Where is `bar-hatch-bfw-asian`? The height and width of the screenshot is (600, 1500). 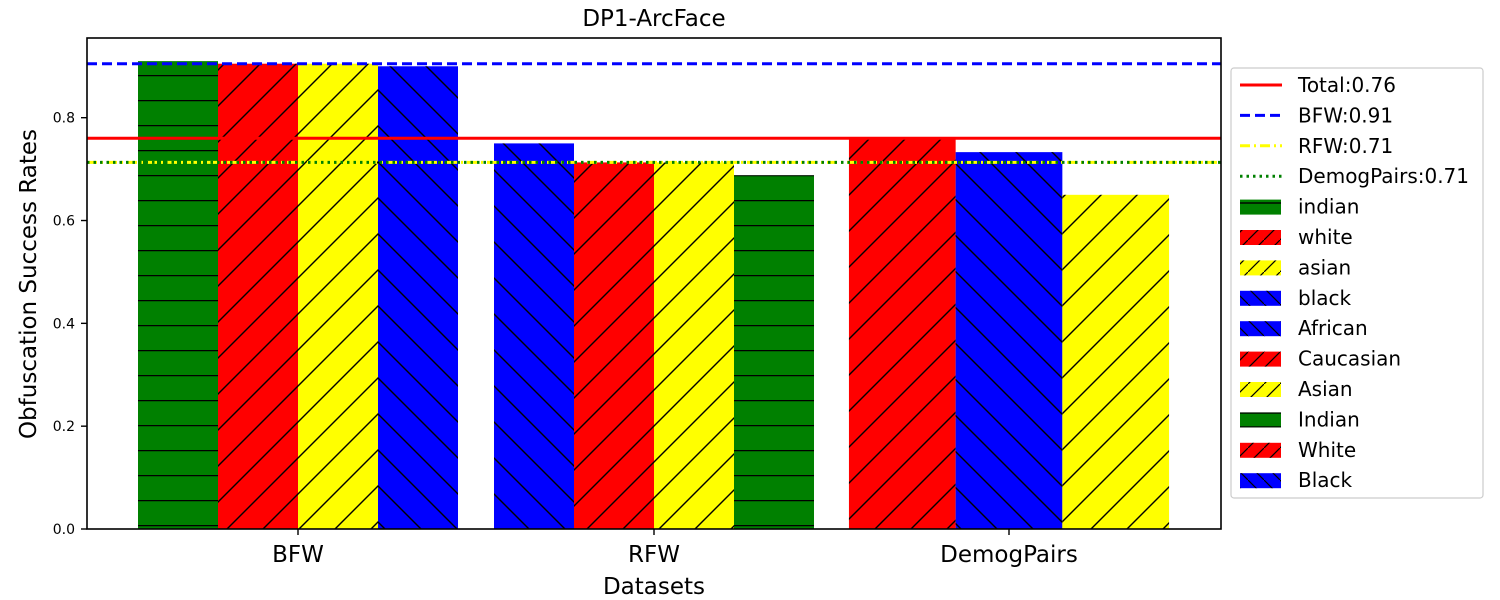 bar-hatch-bfw-asian is located at coordinates (338, 296).